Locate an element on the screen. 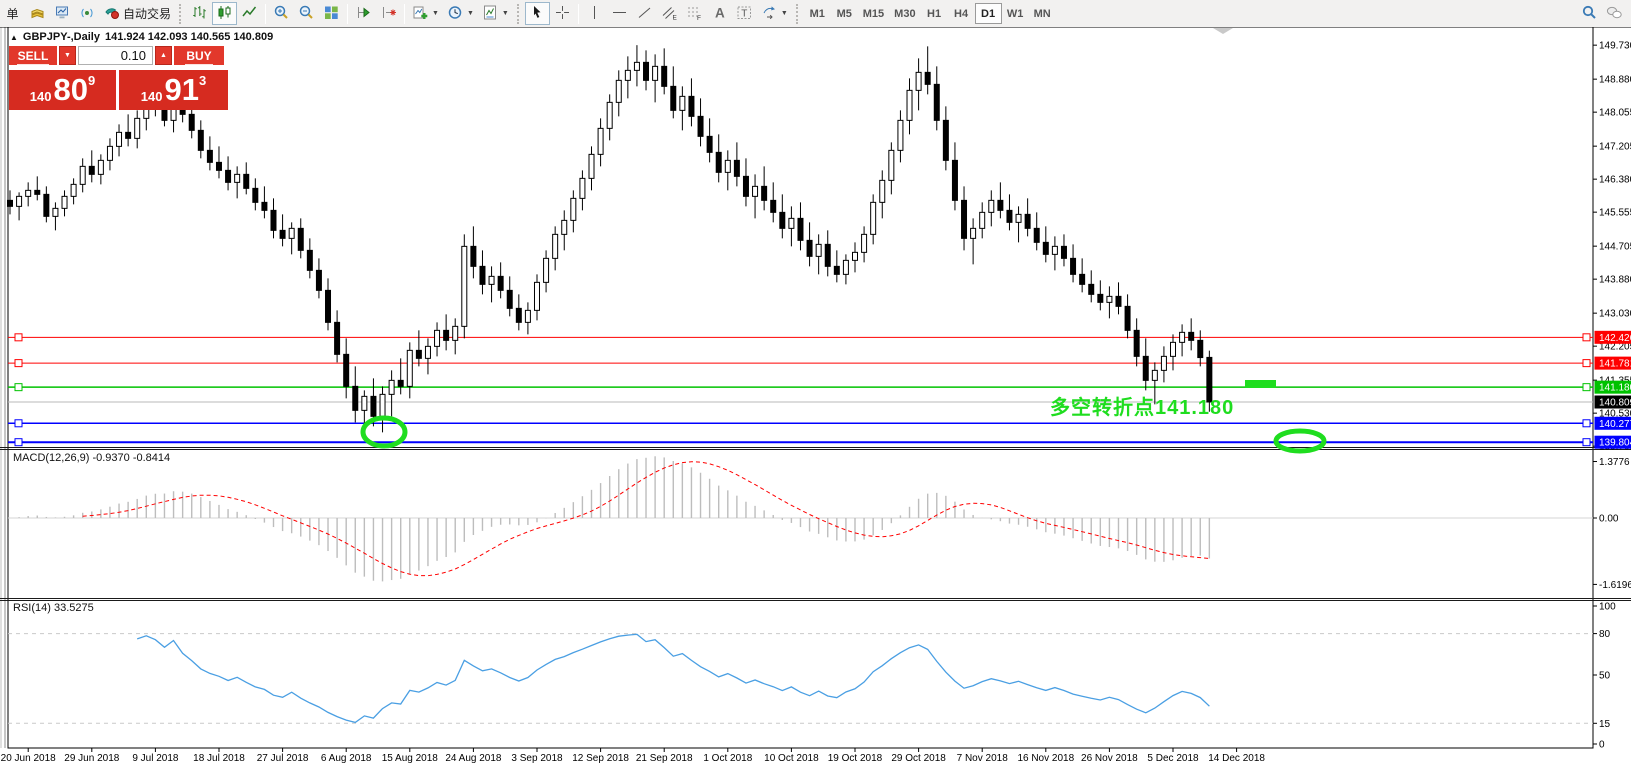  buy-price: 140 91 3 is located at coordinates (173, 90).